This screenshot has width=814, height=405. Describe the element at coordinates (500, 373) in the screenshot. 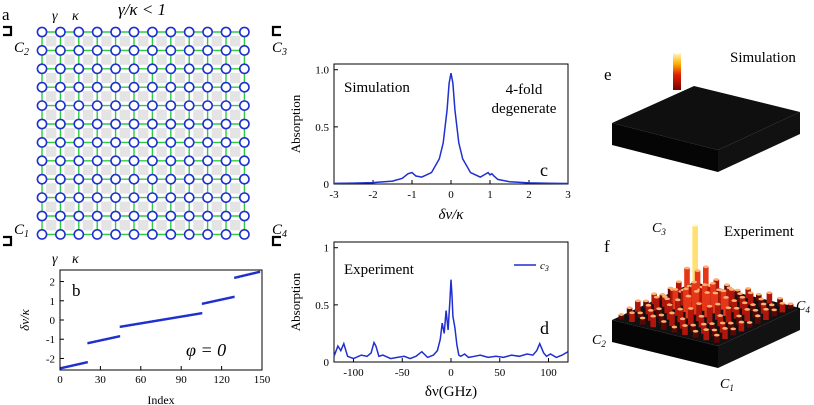

I see `plot-d-xtick-label: 50` at that location.